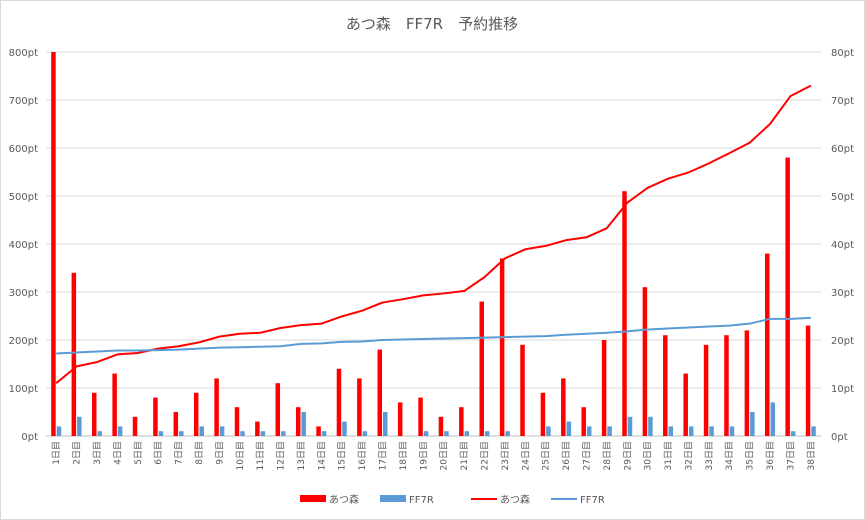 The image size is (865, 520). What do you see at coordinates (607, 455) in the screenshot?
I see `x-tick-label: 28日目` at bounding box center [607, 455].